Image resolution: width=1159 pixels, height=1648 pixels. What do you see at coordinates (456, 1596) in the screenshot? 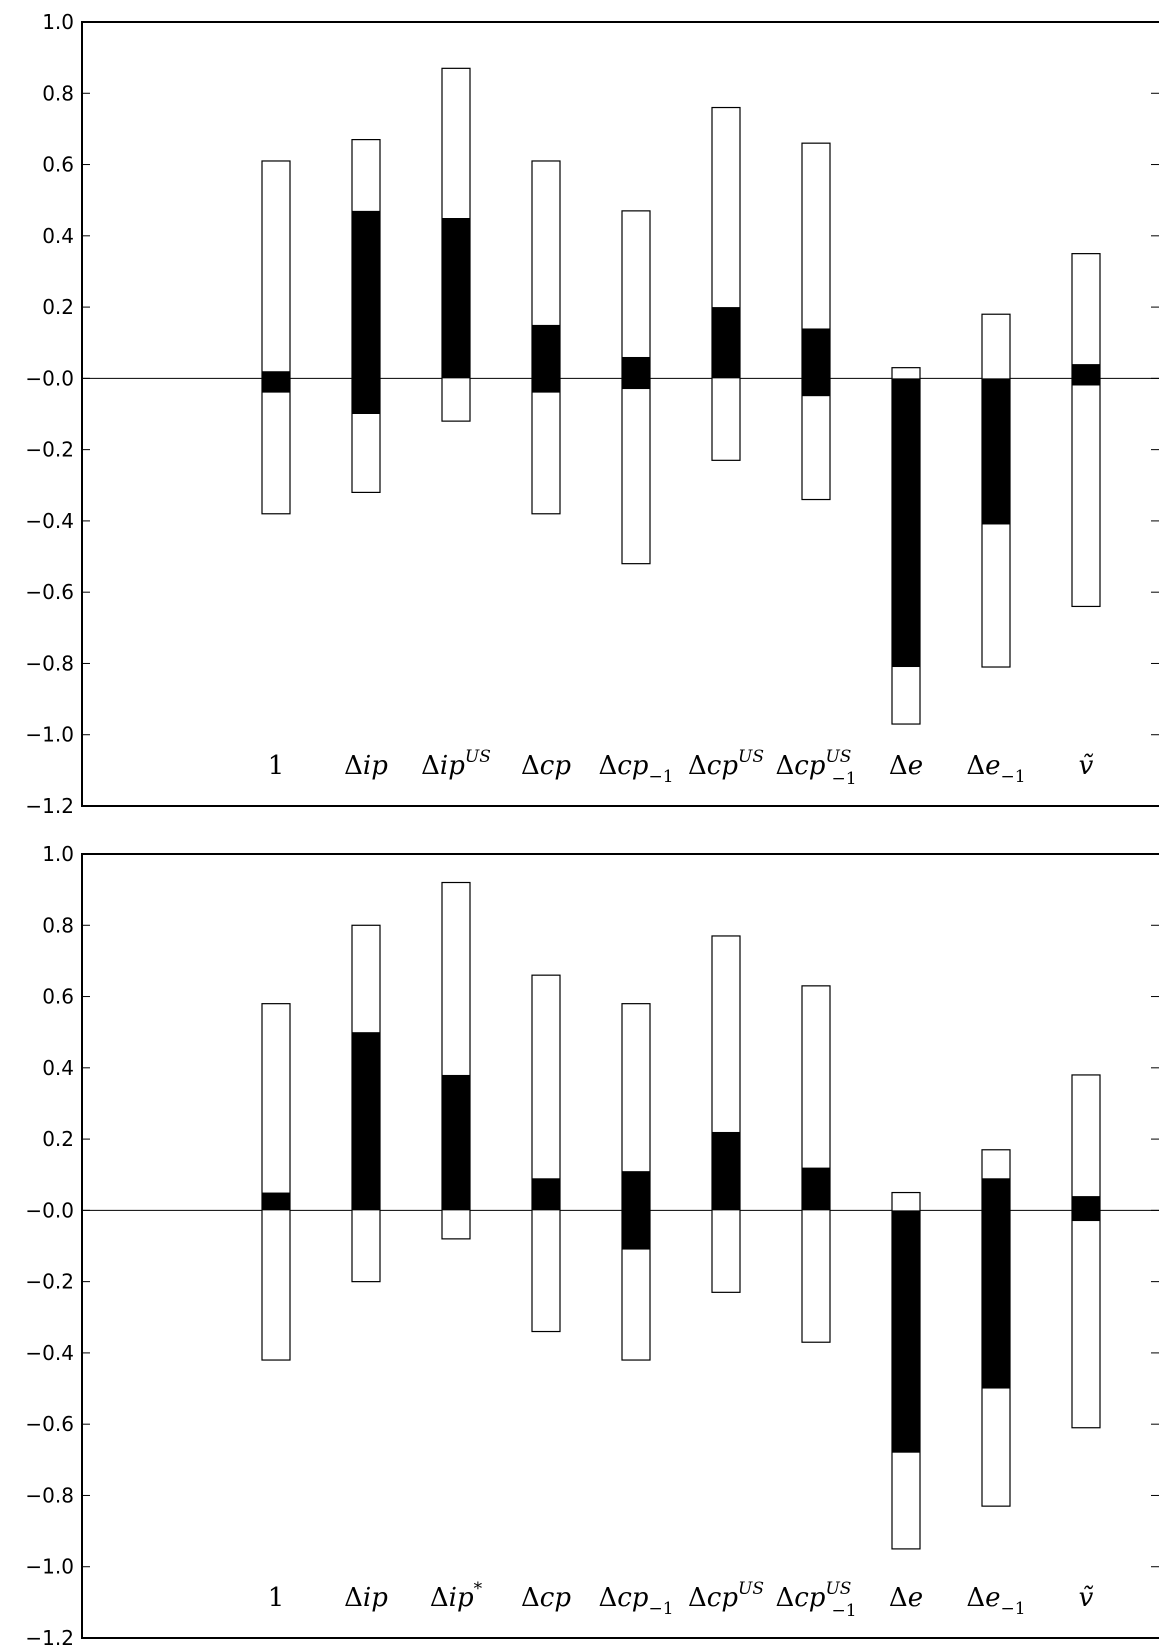
I see `category-label: Δip*` at bounding box center [456, 1596].